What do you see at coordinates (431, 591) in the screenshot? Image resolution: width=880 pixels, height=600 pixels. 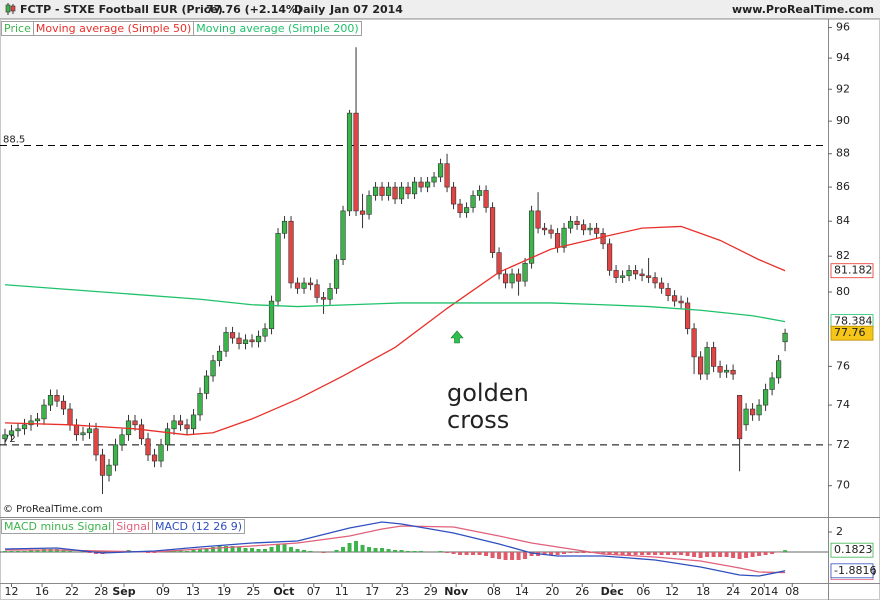 I see `x-tick-label: 29` at bounding box center [431, 591].